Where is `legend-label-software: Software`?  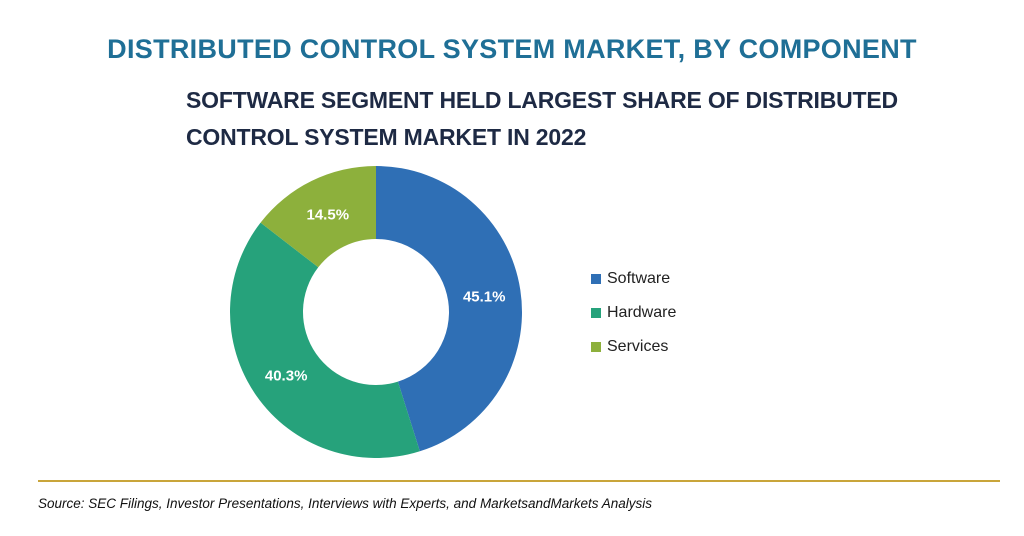
legend-label-software: Software is located at coordinates (639, 278).